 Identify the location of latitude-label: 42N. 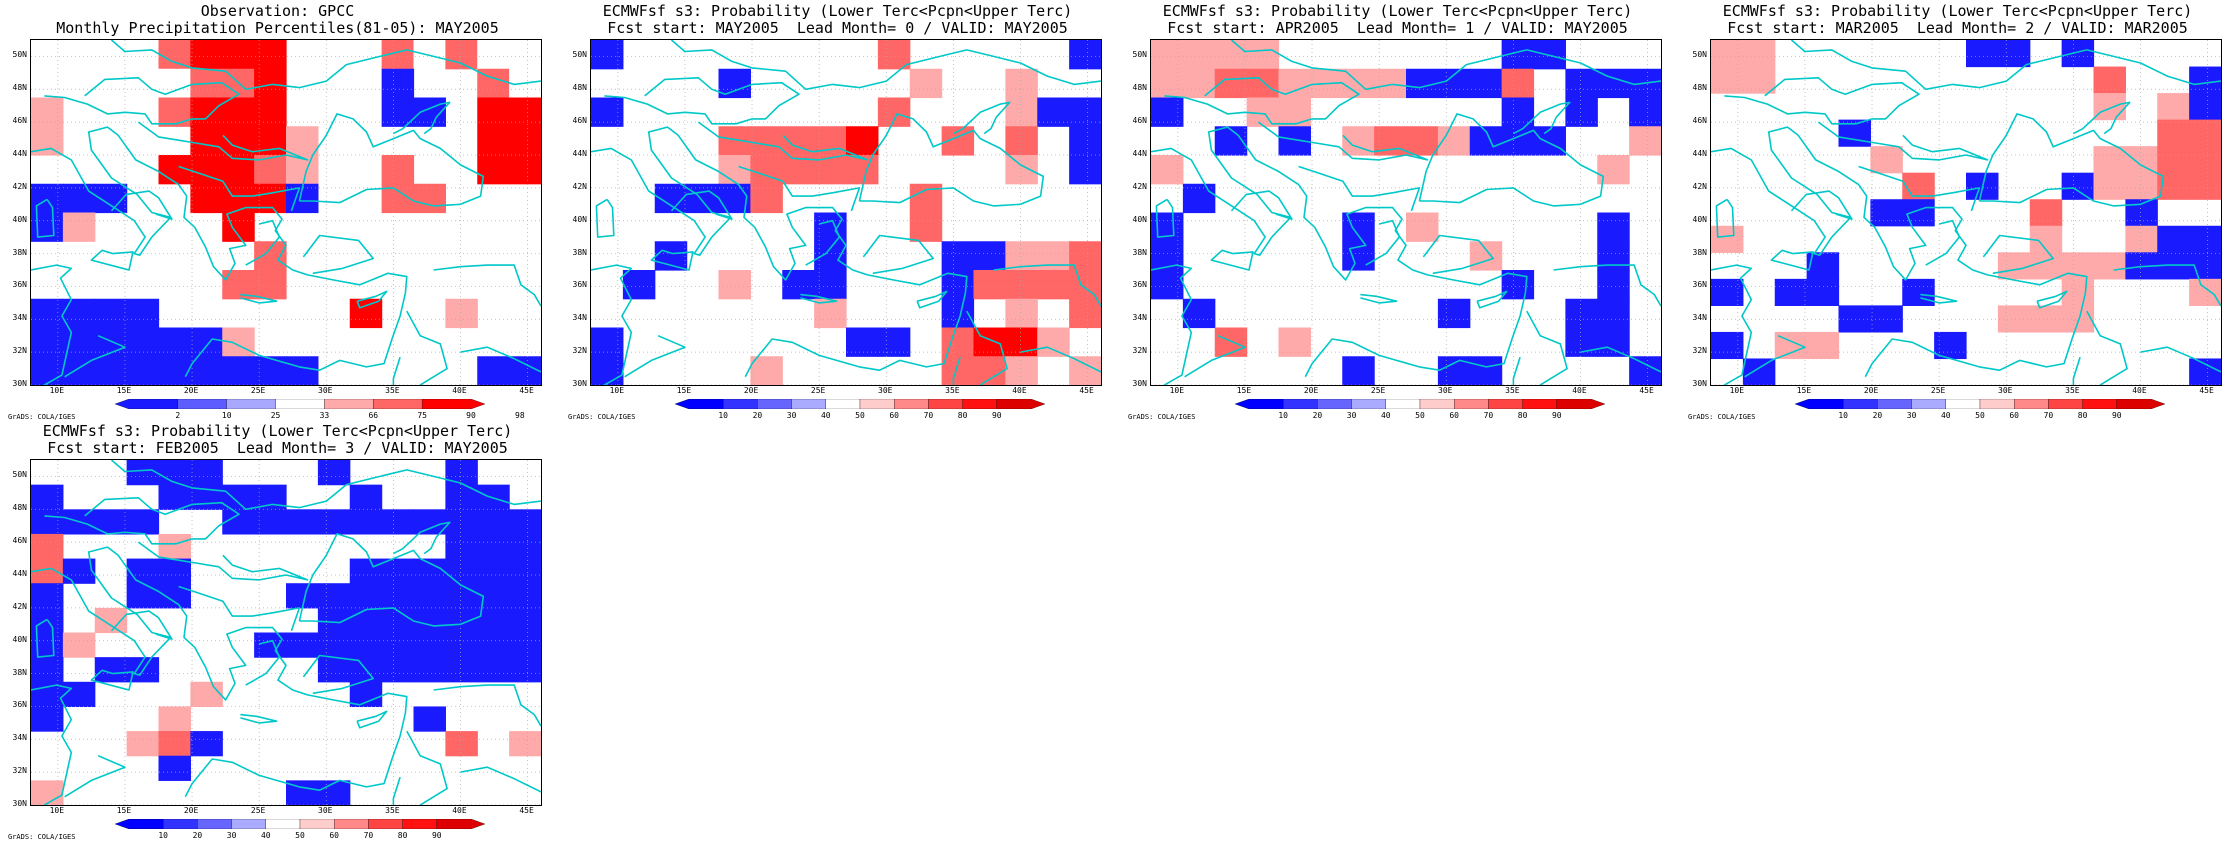
(579, 186).